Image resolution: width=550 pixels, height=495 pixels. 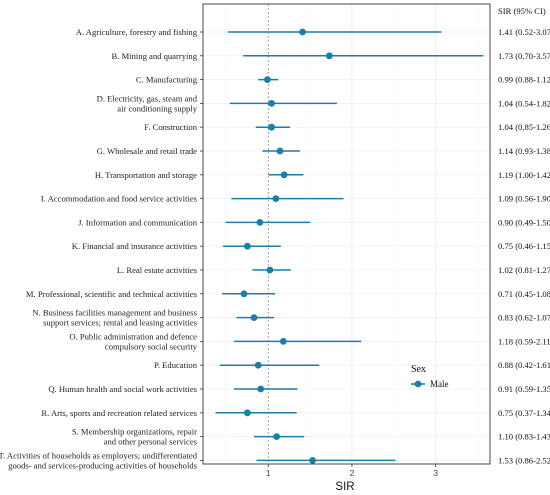 I want to click on ci-value: 1.14 (0.93-1.38), so click(x=524, y=151).